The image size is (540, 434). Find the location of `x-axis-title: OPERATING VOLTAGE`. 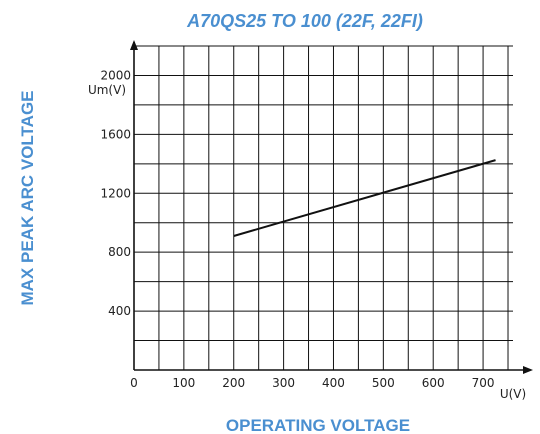

x-axis-title: OPERATING VOLTAGE is located at coordinates (318, 425).